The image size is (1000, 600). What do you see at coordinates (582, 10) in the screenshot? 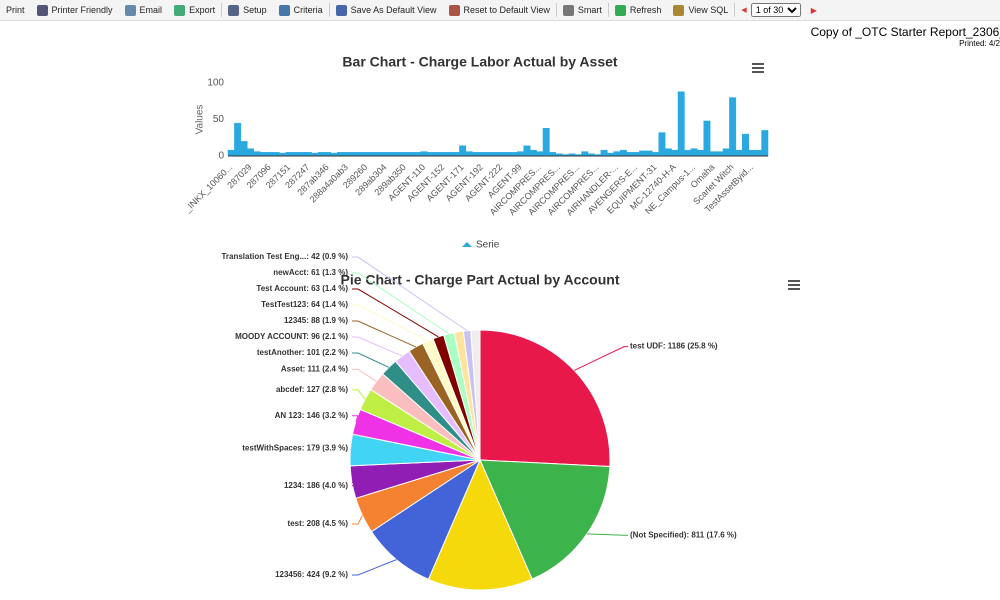
I see `toolbar-button: Smart` at bounding box center [582, 10].